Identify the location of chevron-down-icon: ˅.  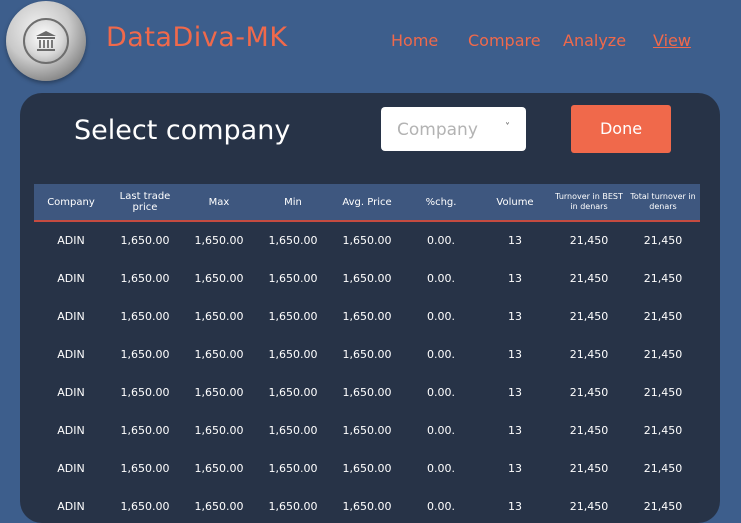
(507, 127).